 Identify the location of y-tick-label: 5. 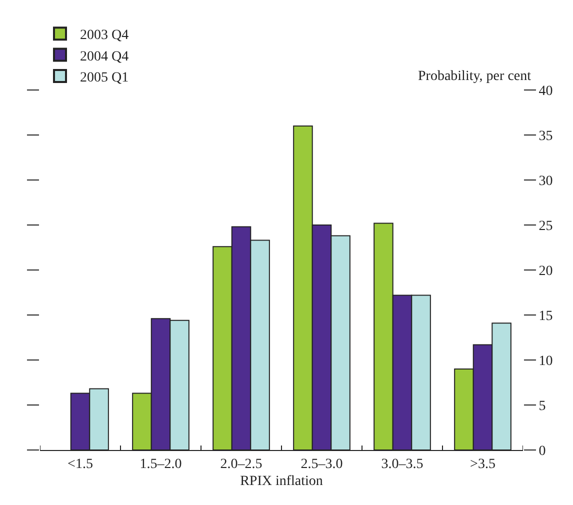
(542, 406).